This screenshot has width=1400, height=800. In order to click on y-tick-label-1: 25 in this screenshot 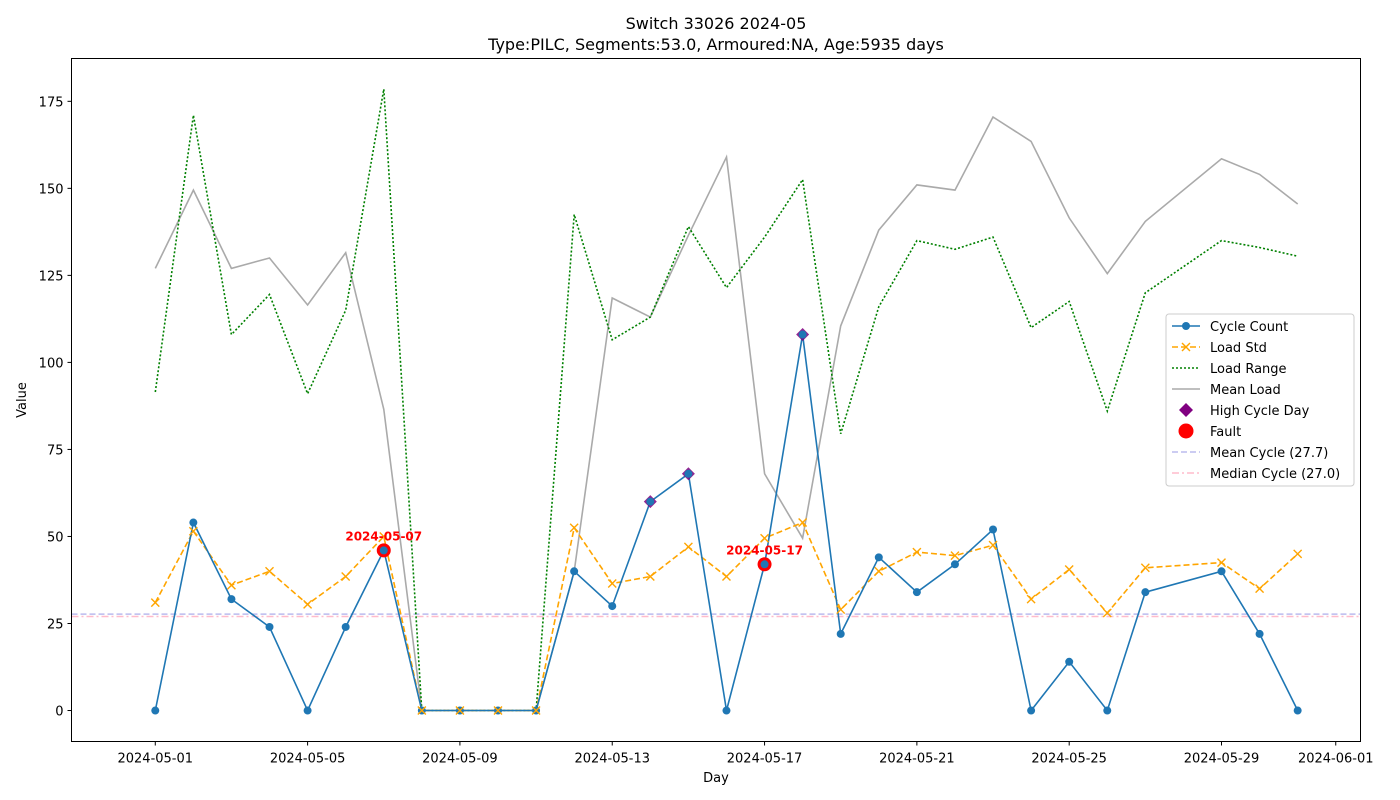, I will do `click(55, 624)`.